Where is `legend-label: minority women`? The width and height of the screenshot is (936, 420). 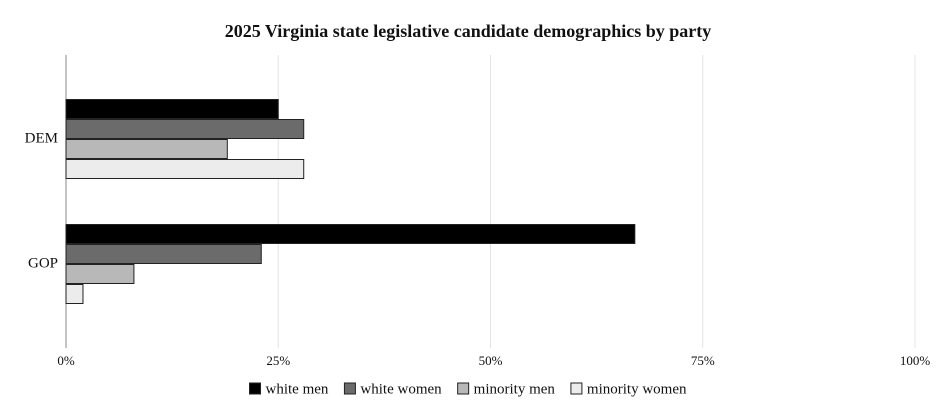 legend-label: minority women is located at coordinates (637, 389).